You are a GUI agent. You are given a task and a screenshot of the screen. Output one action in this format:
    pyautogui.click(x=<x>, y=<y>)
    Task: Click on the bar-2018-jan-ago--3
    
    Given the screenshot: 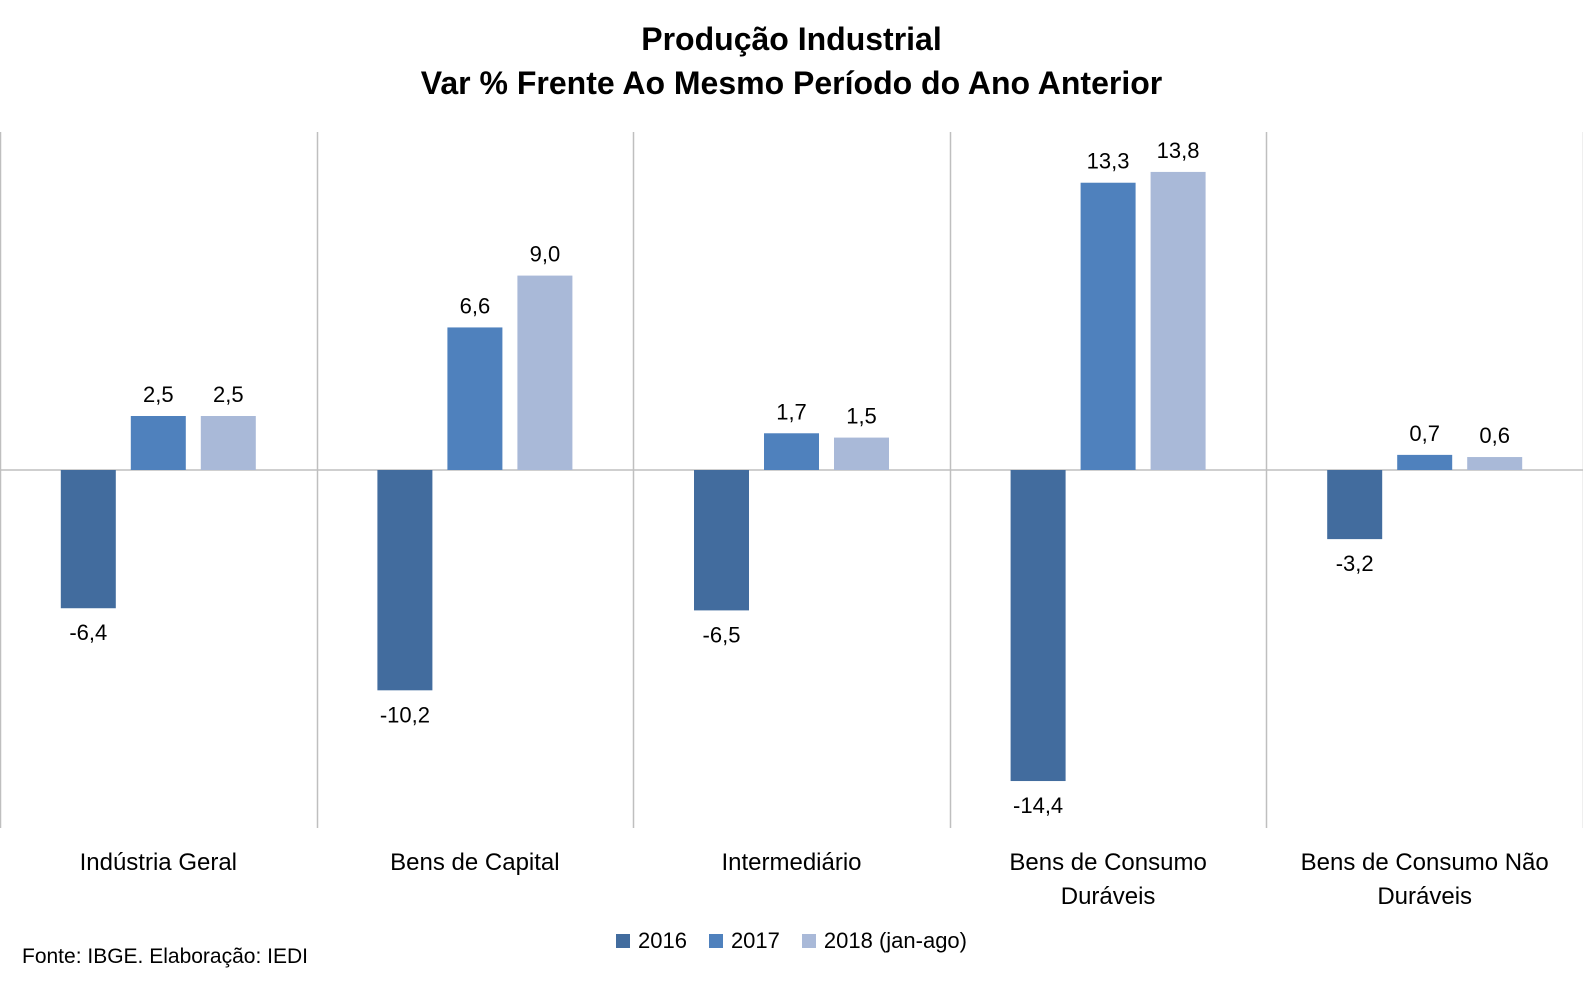 What is the action you would take?
    pyautogui.click(x=861, y=453)
    